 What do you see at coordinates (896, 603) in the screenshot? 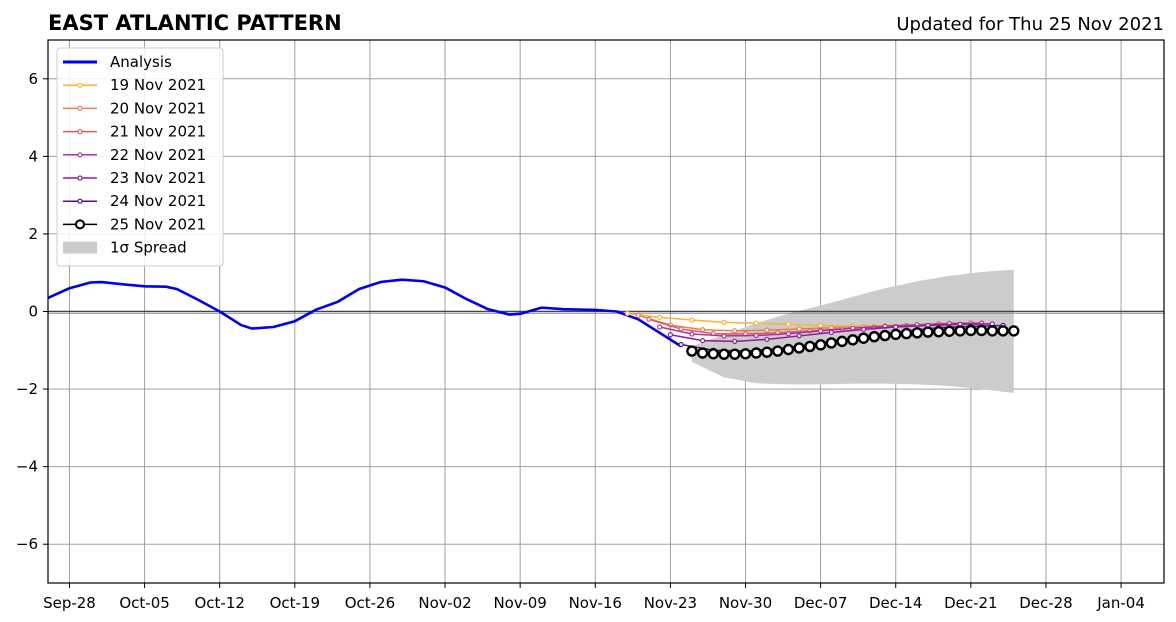
I see `x-tick-label: Dec-14` at bounding box center [896, 603].